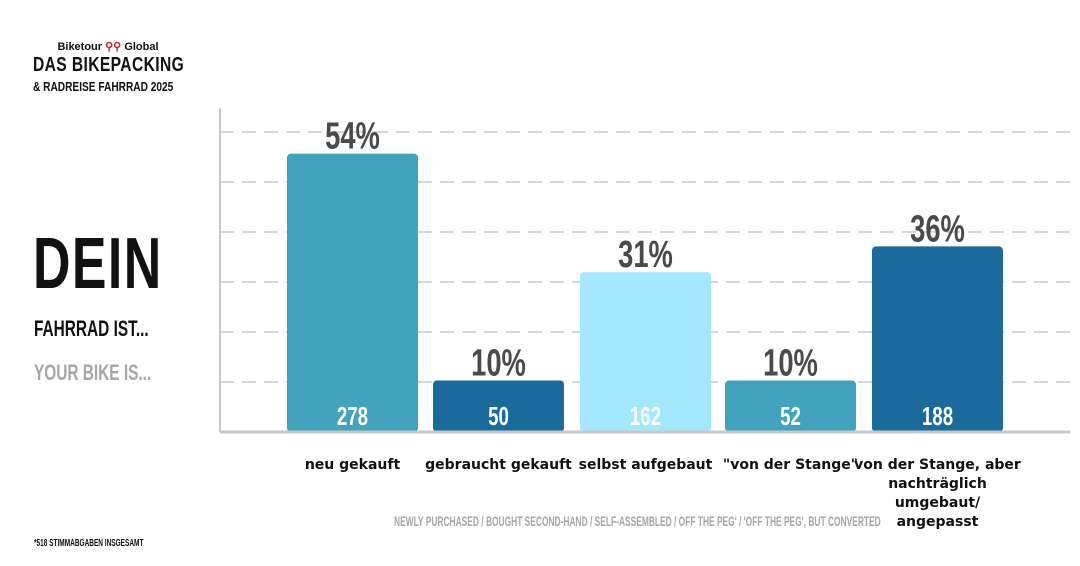 This screenshot has width=1080, height=566. Describe the element at coordinates (98, 264) in the screenshot. I see `side-big-title: DEIN` at that location.